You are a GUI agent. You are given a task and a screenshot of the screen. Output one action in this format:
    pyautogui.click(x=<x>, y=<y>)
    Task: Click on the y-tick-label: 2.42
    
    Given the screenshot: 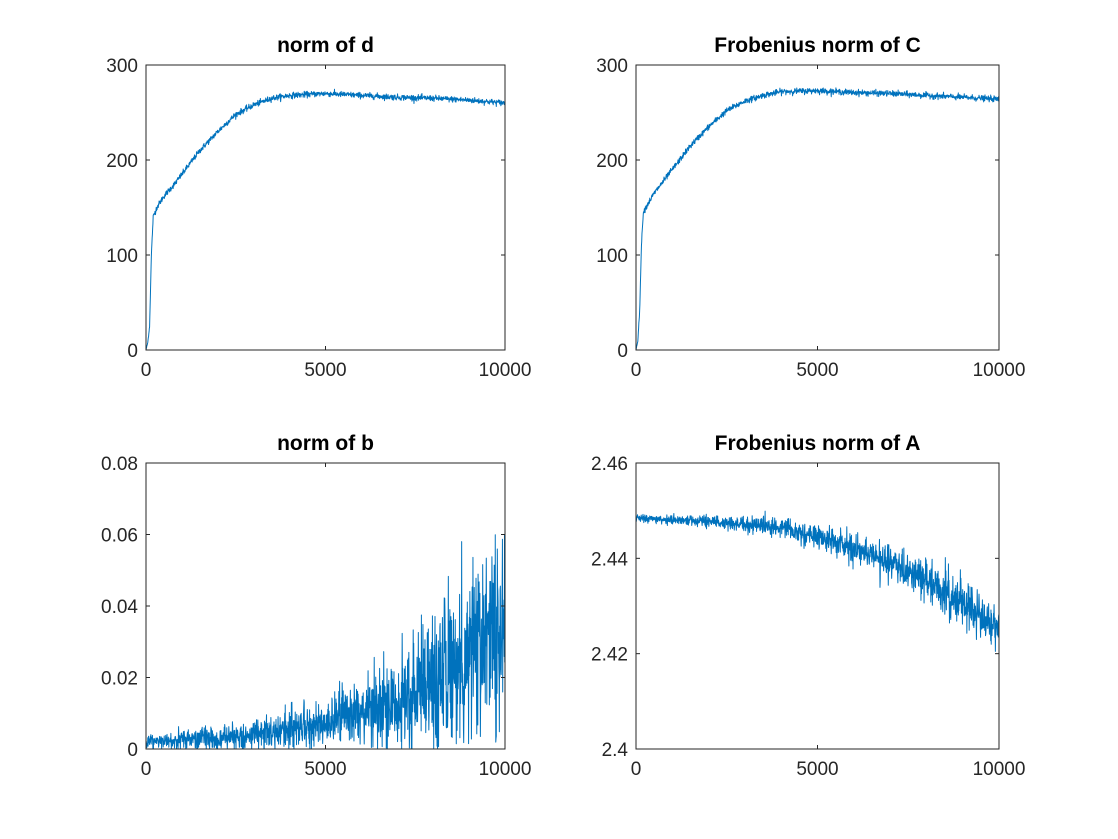 What is the action you would take?
    pyautogui.click(x=609, y=655)
    